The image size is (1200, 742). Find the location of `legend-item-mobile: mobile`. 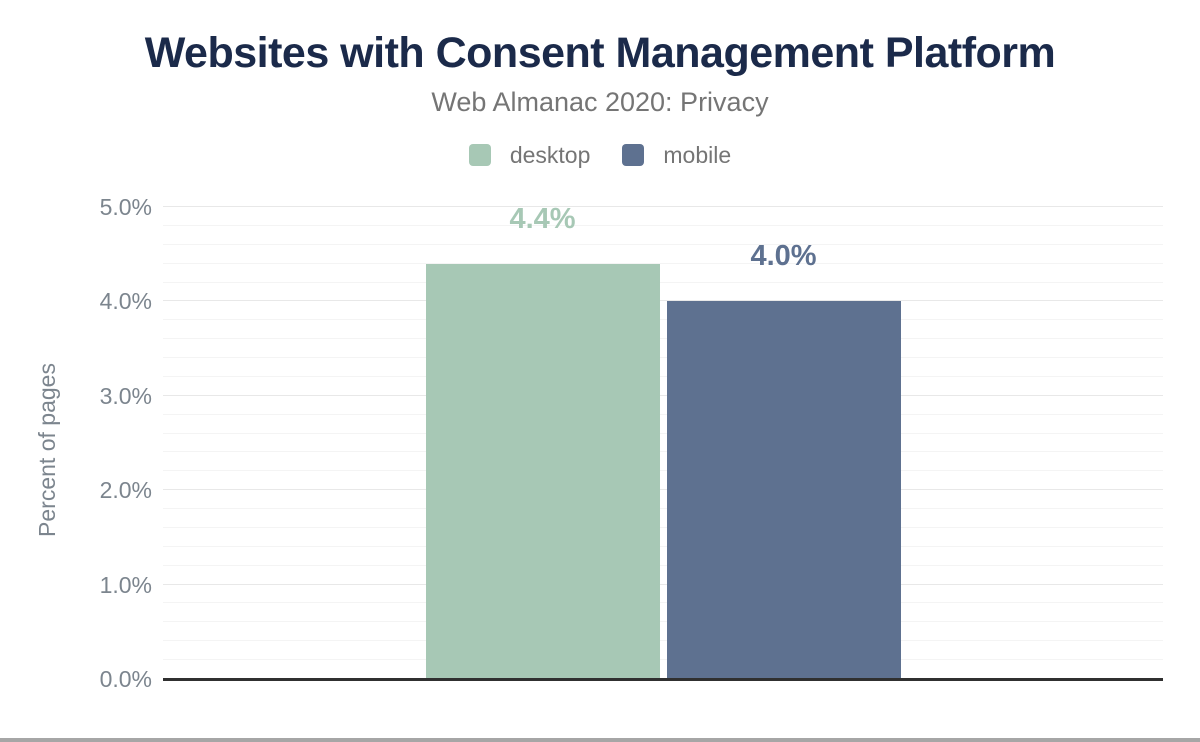

legend-item-mobile: mobile is located at coordinates (676, 155).